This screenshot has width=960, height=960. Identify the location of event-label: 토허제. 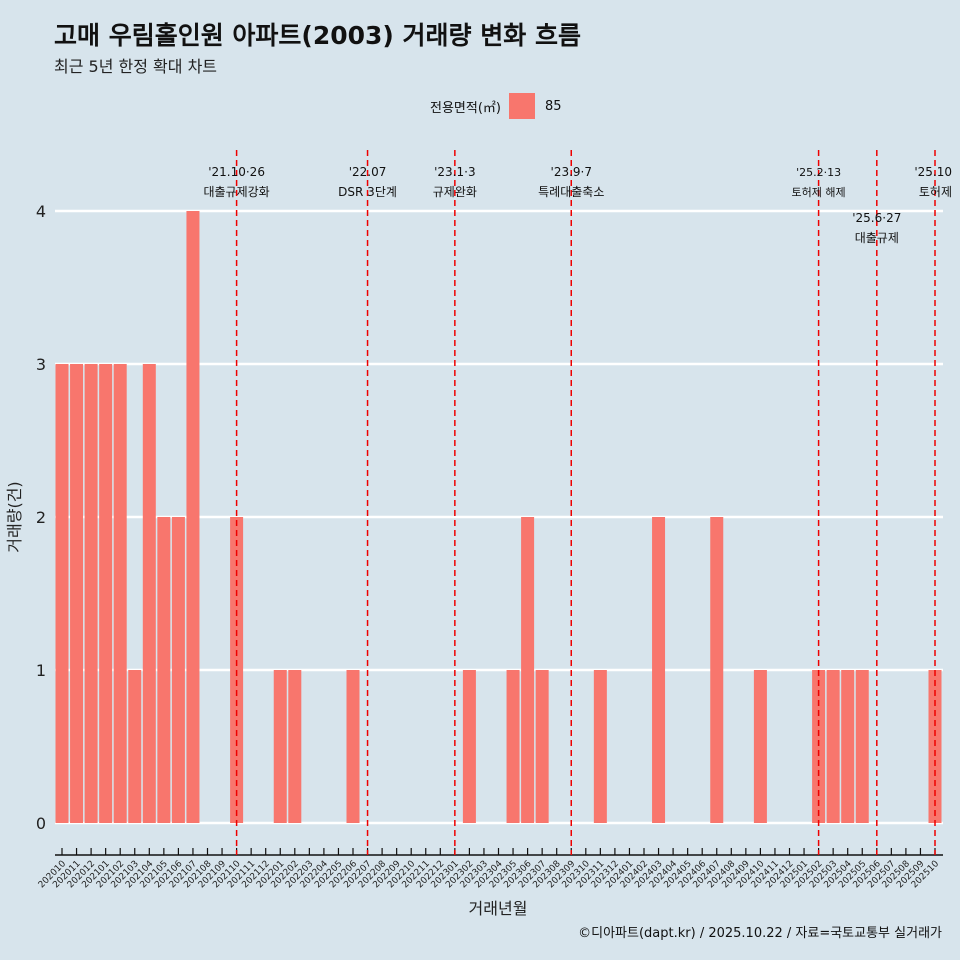
(935, 192).